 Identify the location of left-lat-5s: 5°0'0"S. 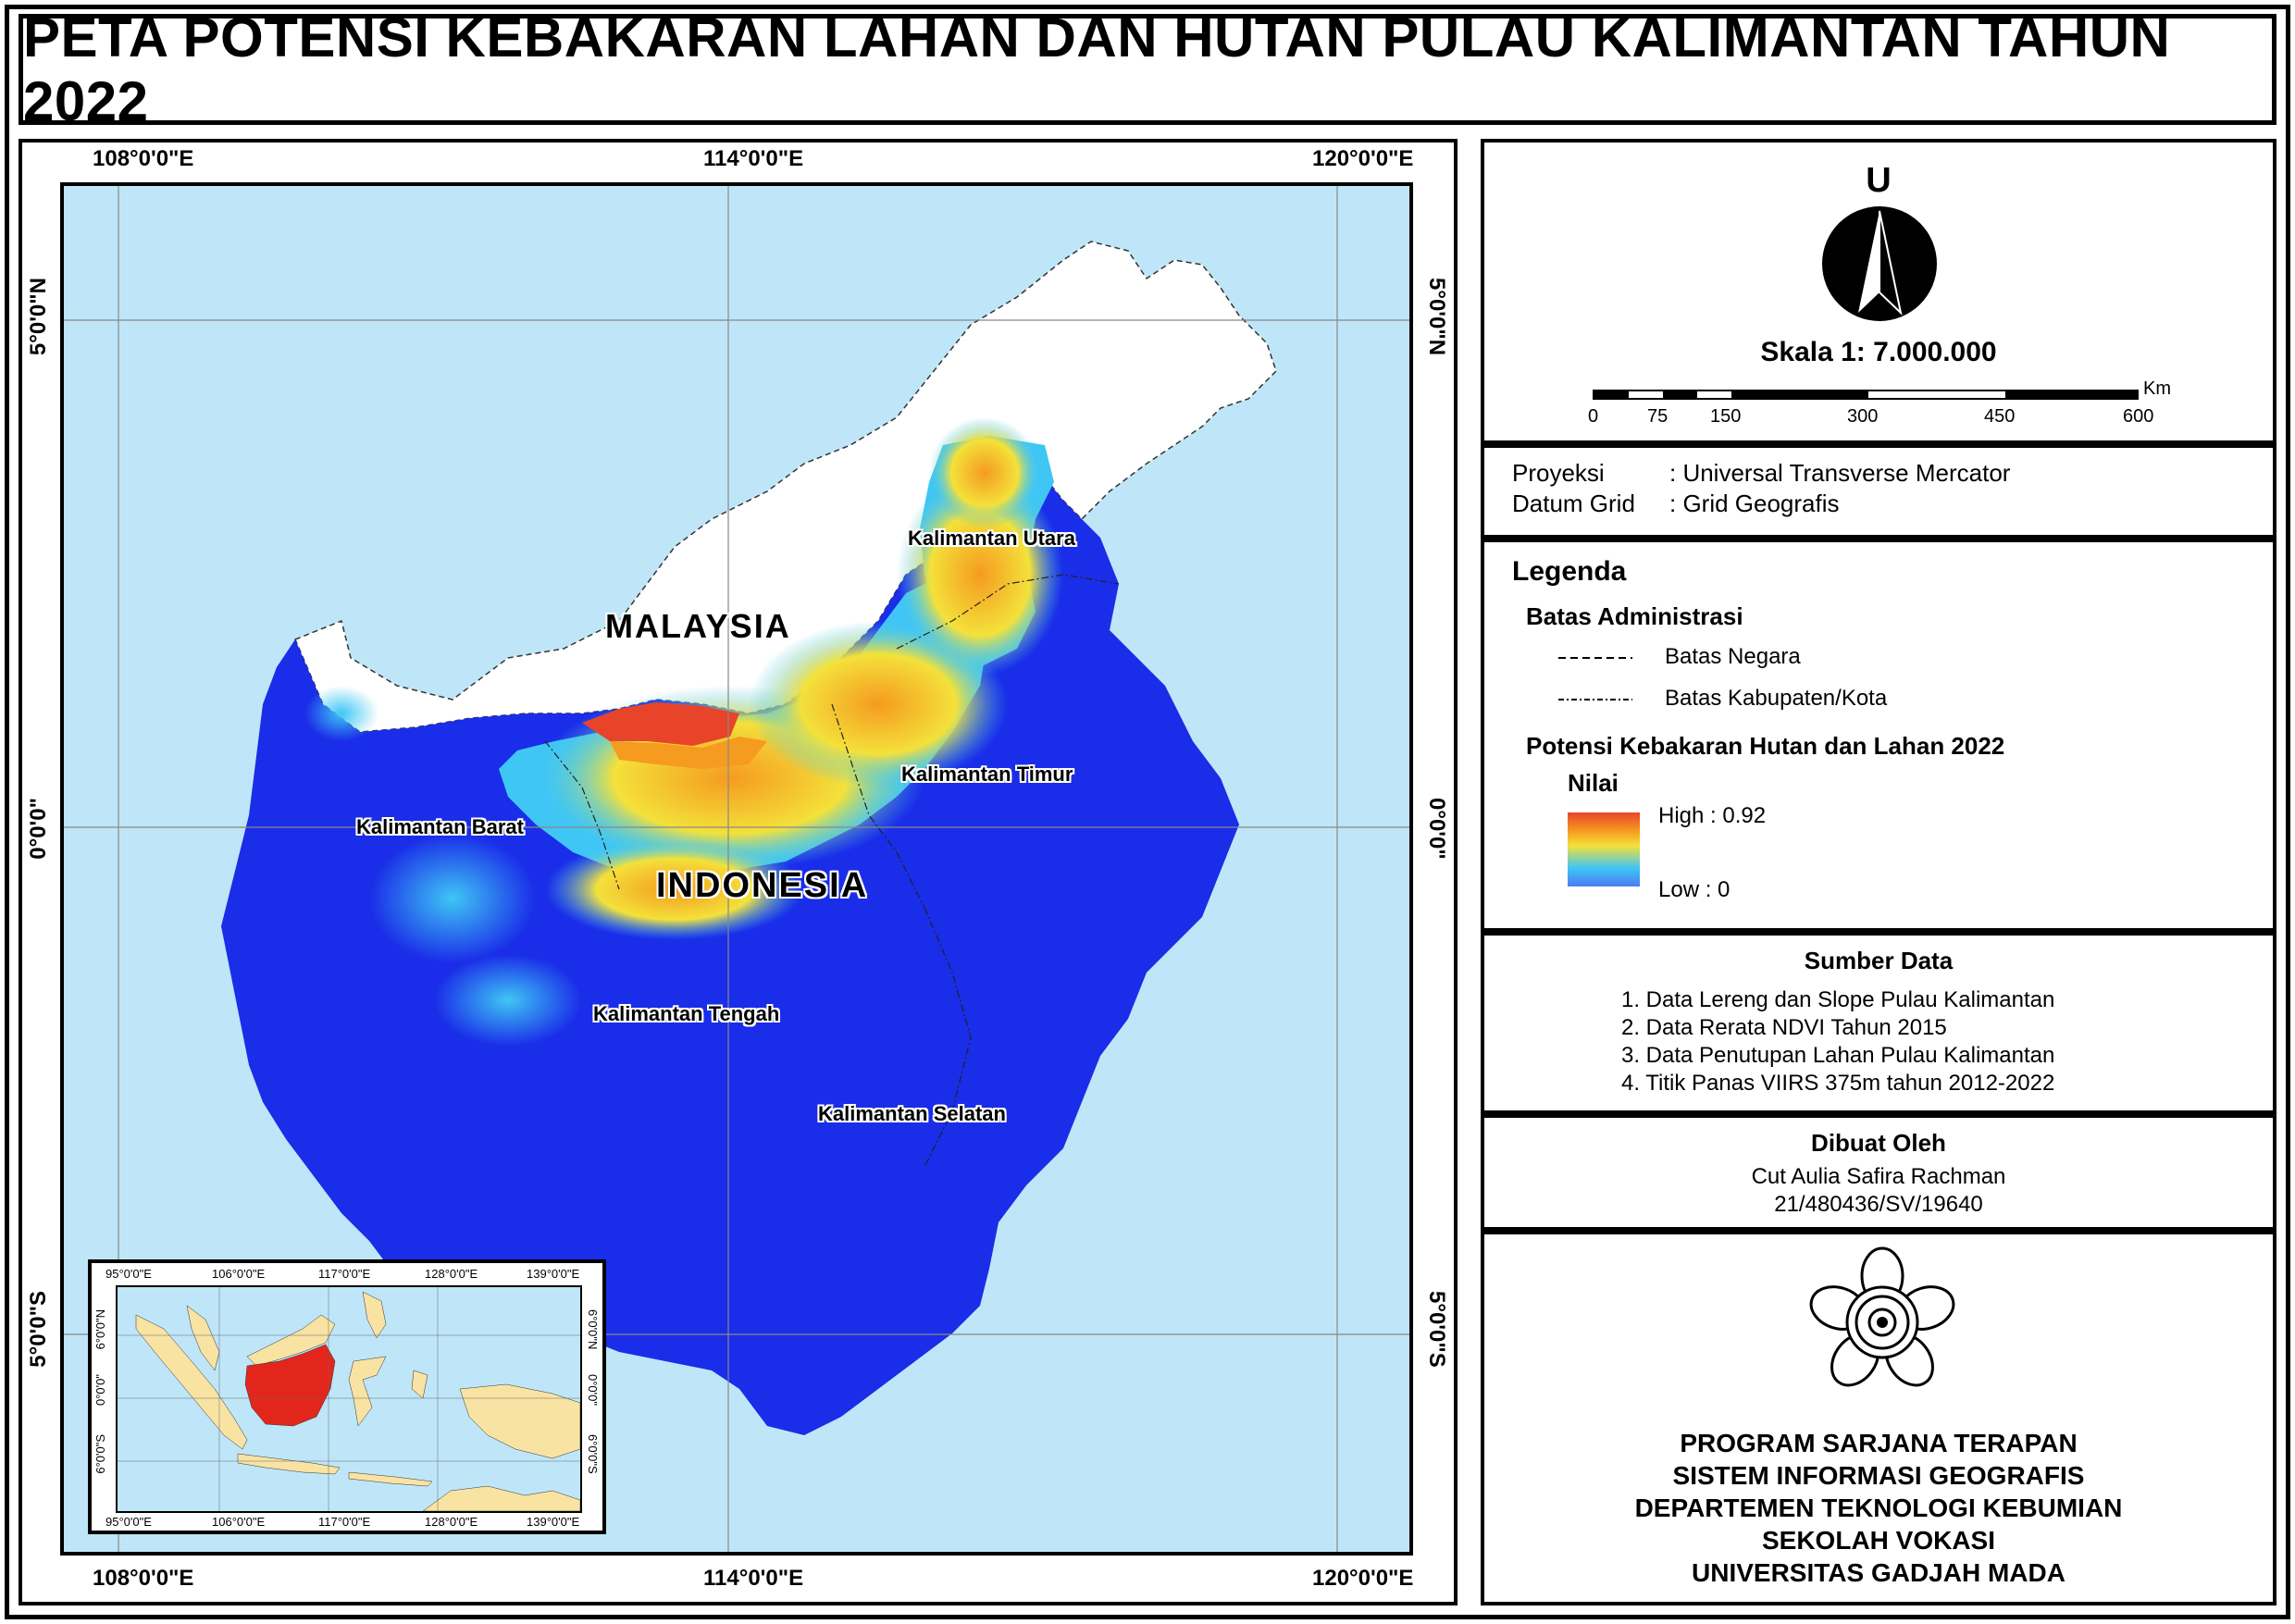
(39, 1329).